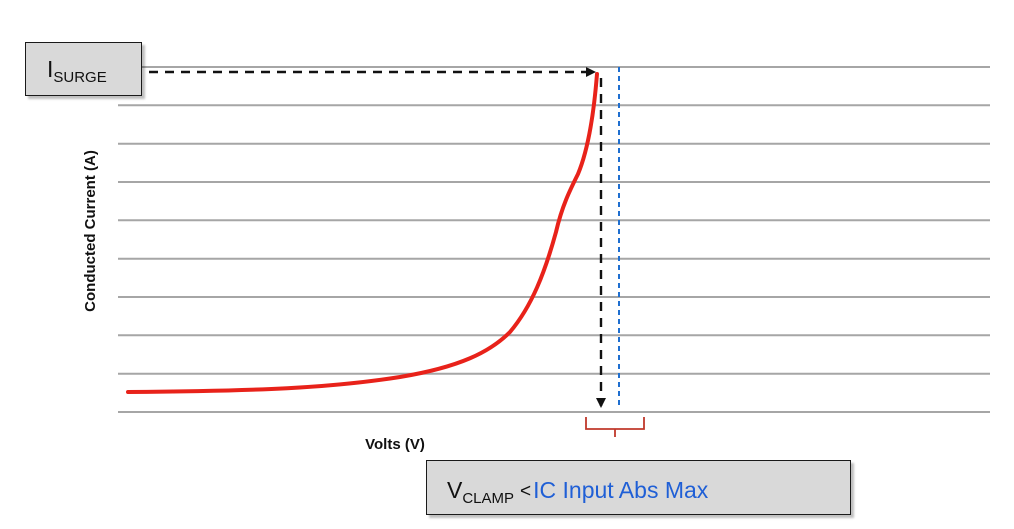 This screenshot has width=1014, height=529. Describe the element at coordinates (526, 491) in the screenshot. I see `less-than-sign: <` at that location.